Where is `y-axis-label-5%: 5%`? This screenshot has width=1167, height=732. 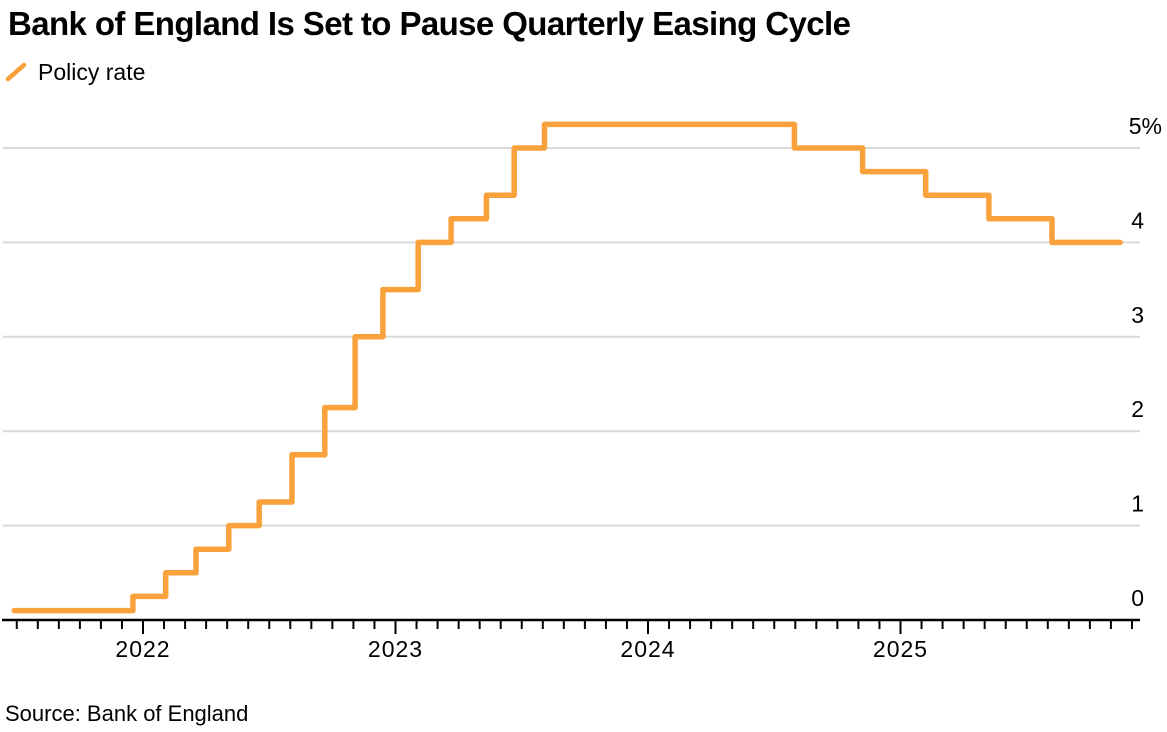 y-axis-label-5%: 5% is located at coordinates (1145, 126).